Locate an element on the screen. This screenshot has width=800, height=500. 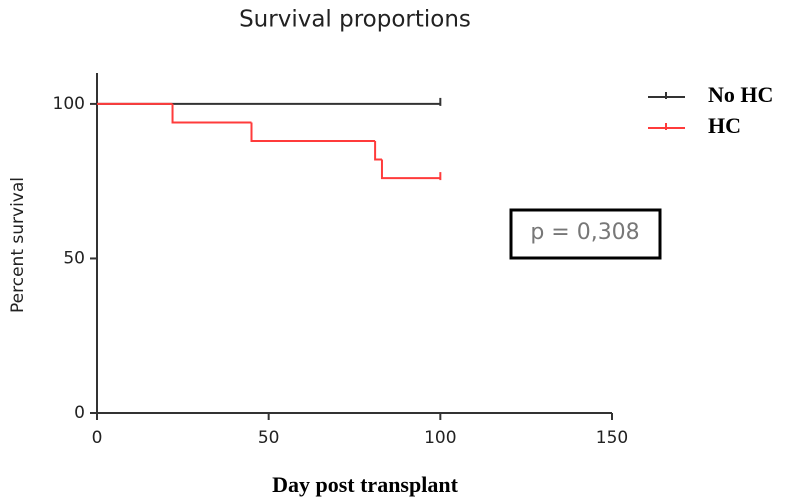
annotation-box is located at coordinates (585, 234).